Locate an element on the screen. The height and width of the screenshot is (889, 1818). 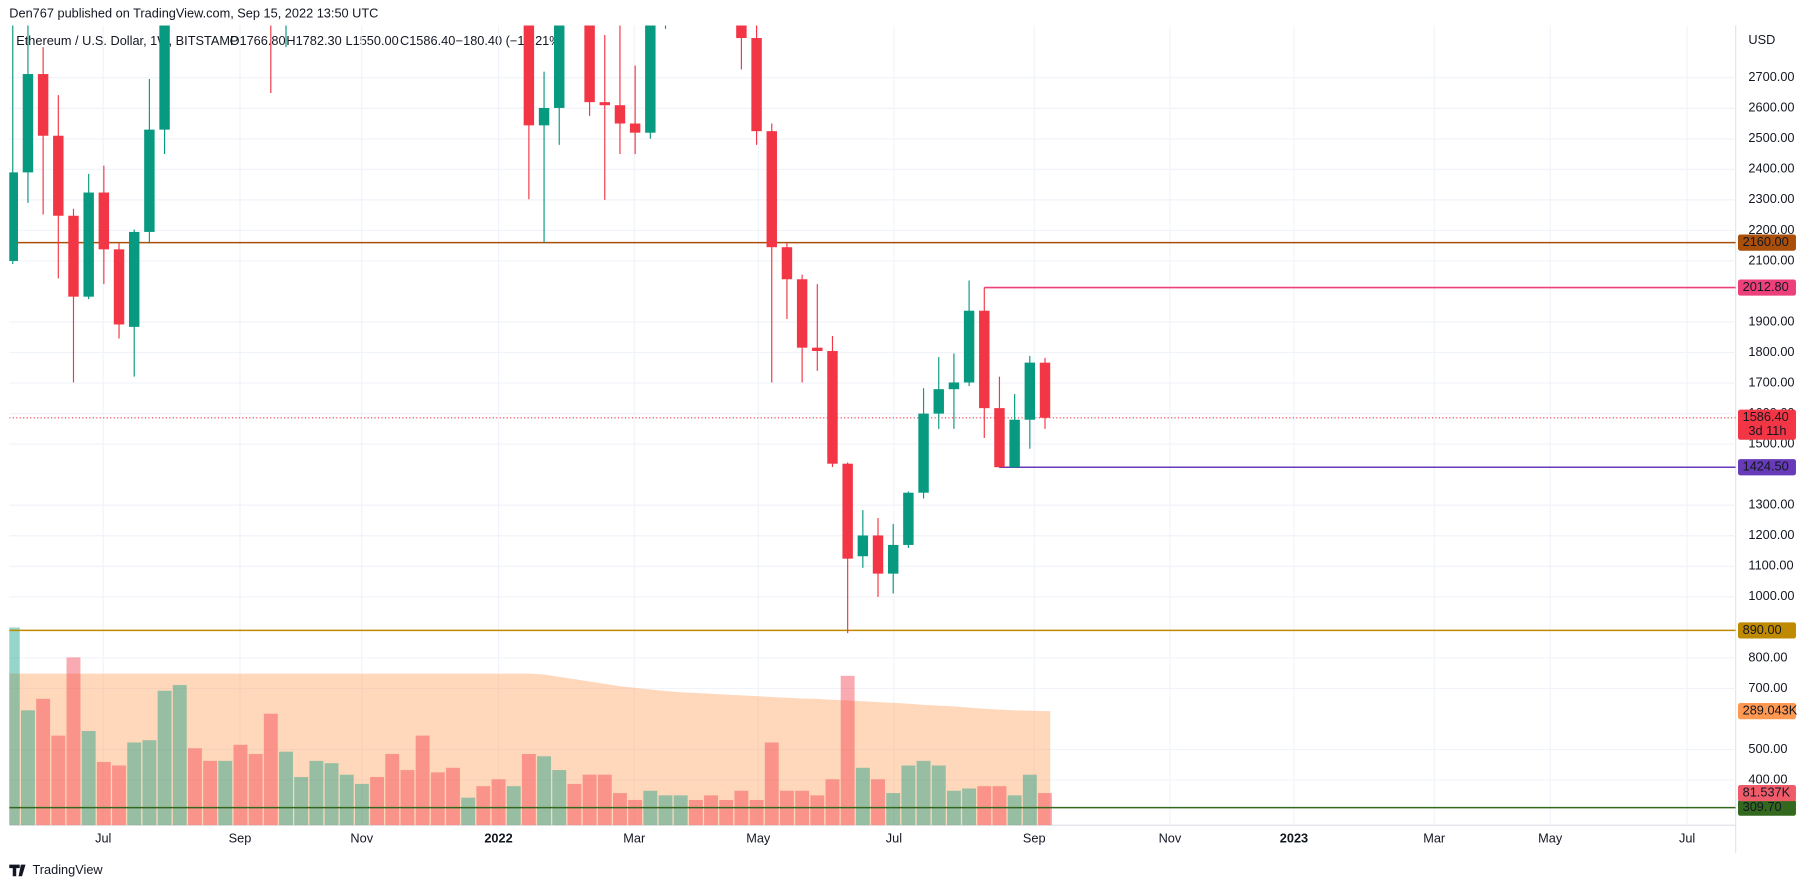
ohlc-label: O1766.80 is located at coordinates (258, 40).